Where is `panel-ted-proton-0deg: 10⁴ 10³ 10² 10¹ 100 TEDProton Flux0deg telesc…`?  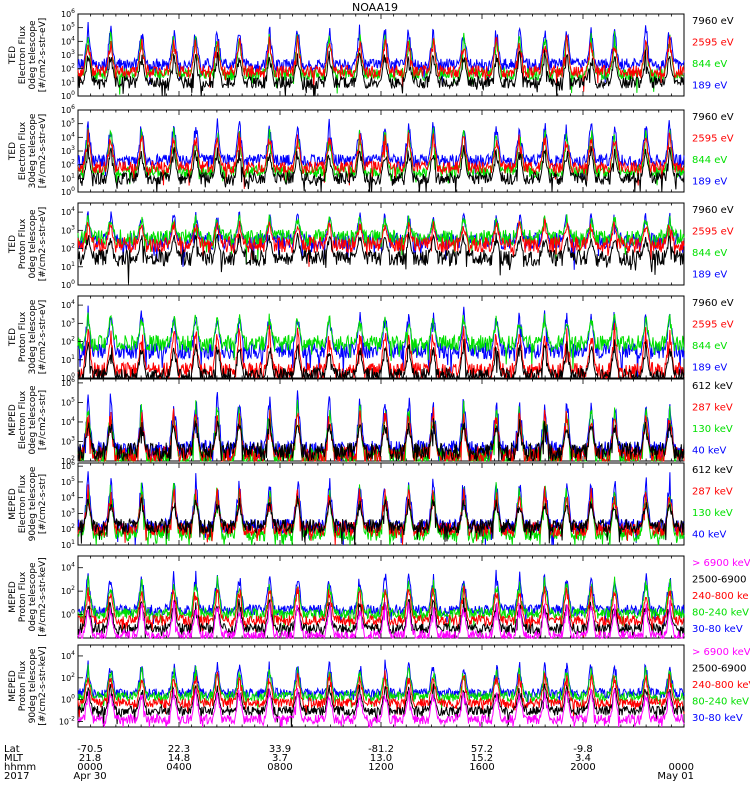
panel-ted-proton-0deg: 10⁴ 10³ 10² 10¹ 100 TEDProton Flux0deg telesc… is located at coordinates (371, 246).